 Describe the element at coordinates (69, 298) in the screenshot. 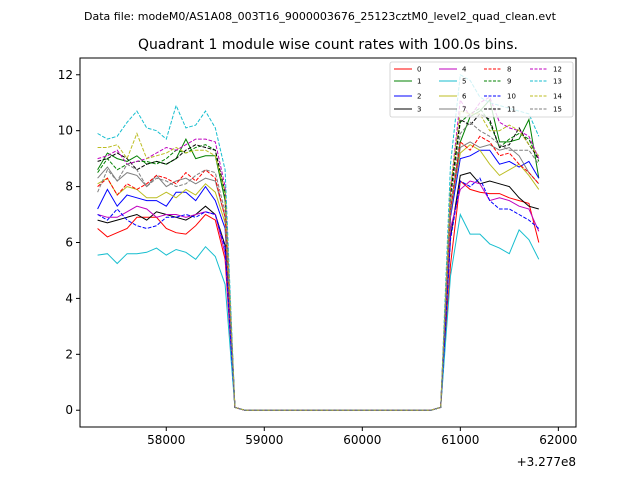

I see `y-tick-label: 4` at that location.